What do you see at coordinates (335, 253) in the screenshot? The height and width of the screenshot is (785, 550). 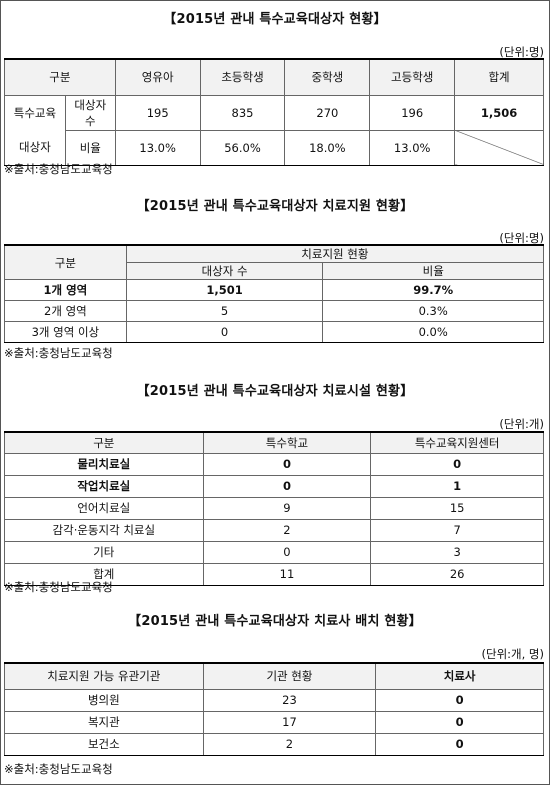 I see `table2-header-therapy-status: 치료지원 현황` at bounding box center [335, 253].